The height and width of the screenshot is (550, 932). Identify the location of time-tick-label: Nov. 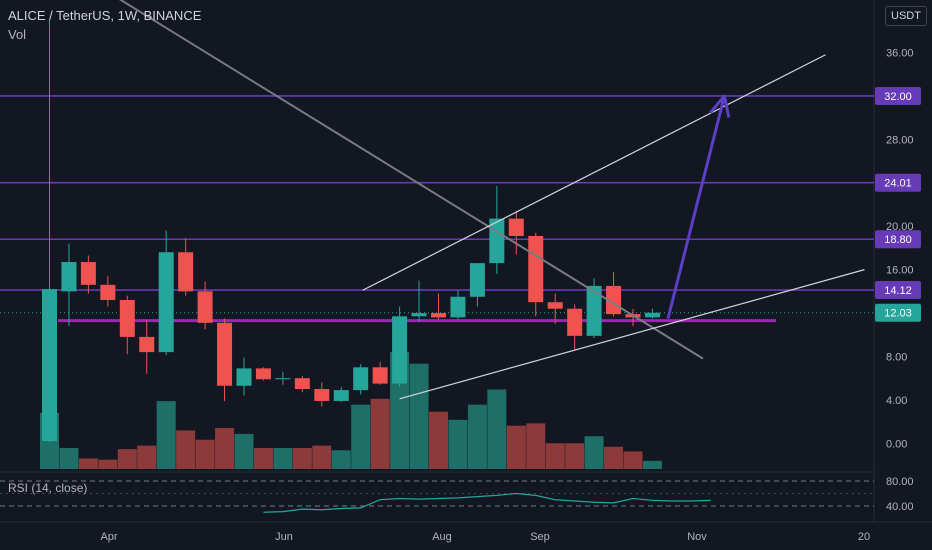
(697, 537).